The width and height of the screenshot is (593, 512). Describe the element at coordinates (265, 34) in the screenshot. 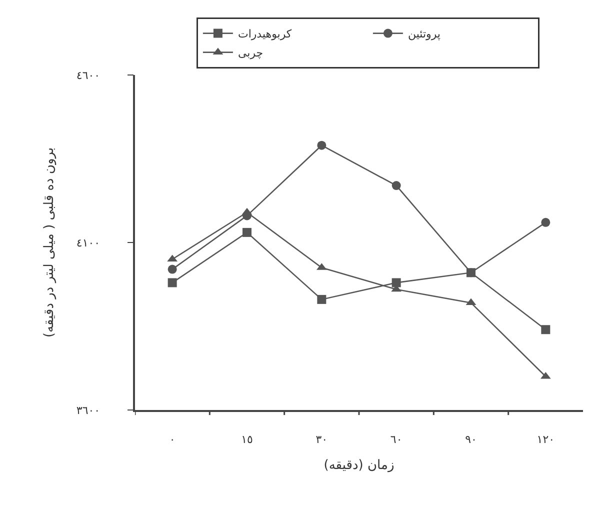

I see `legend-label: کربوهیدرات` at that location.